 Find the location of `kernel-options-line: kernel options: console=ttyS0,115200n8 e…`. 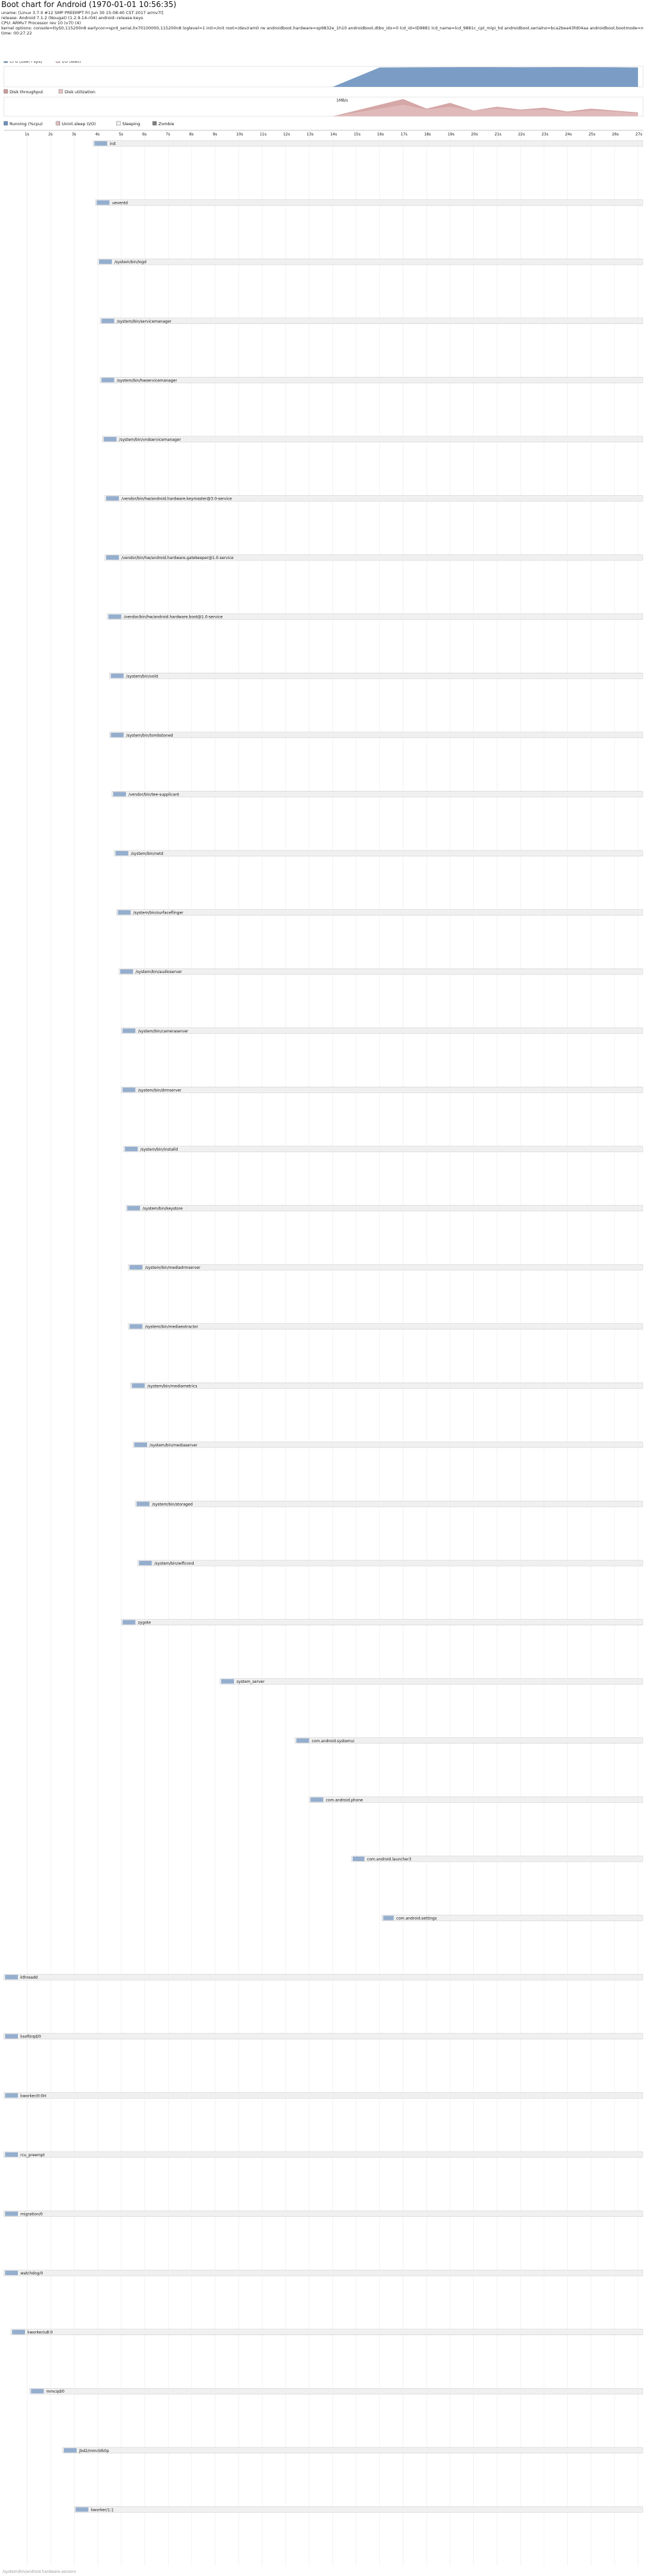

kernel-options-line: kernel options: console=ttyS0,115200n8 e… is located at coordinates (322, 28).